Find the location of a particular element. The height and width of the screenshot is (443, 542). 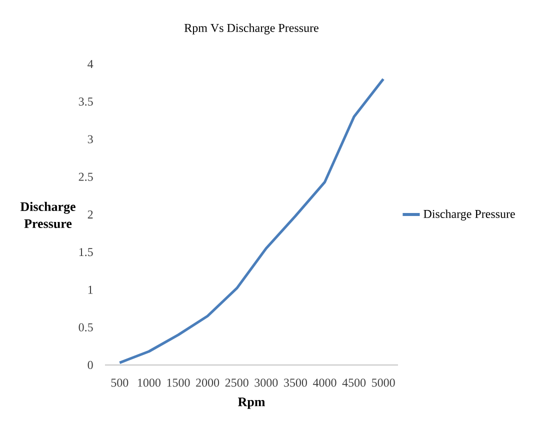

x-tick-label: 1000 is located at coordinates (149, 382).